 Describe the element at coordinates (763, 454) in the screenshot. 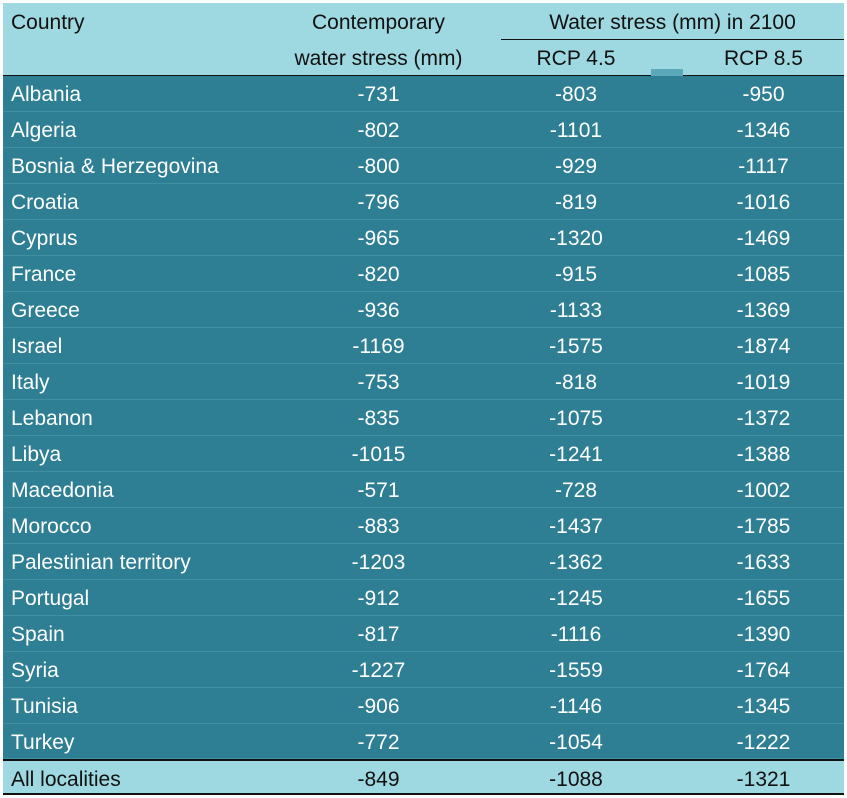

I see `cell-rcp85: -1388` at that location.